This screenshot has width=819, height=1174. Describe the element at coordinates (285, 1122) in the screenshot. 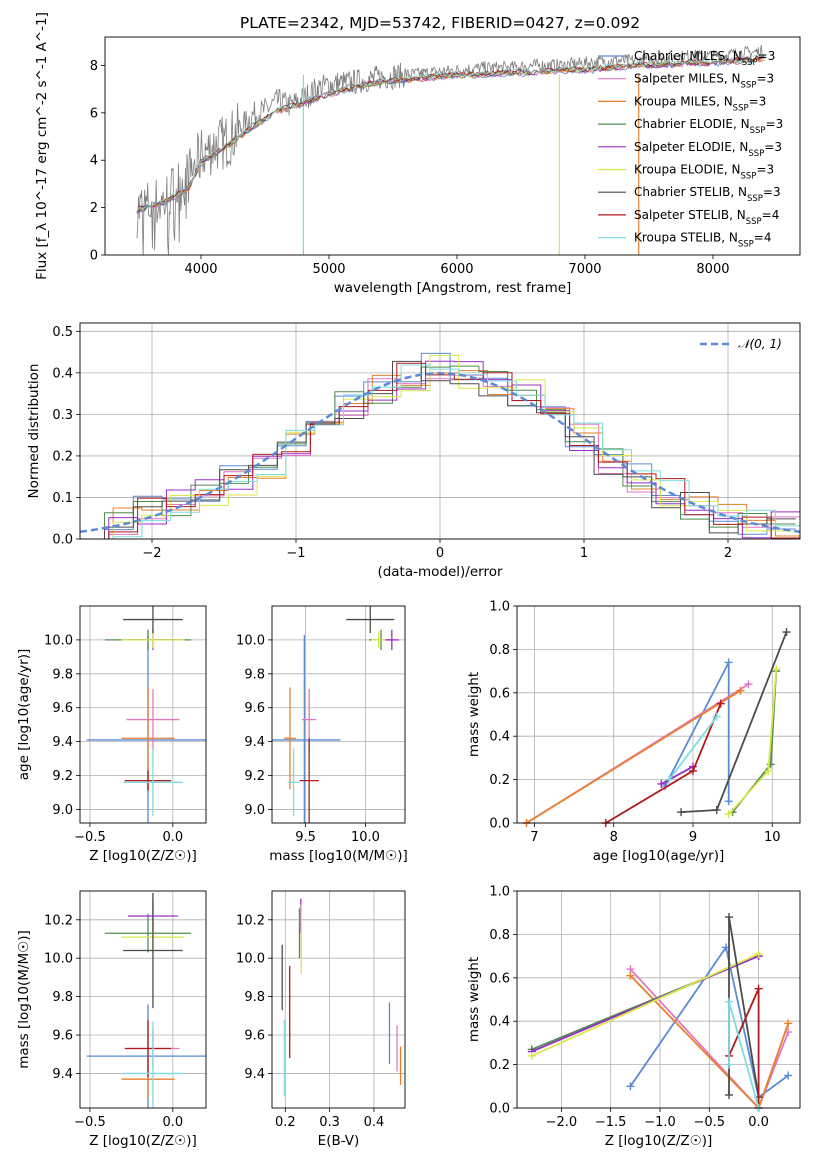

I see `x-tick-label: 0.2` at that location.